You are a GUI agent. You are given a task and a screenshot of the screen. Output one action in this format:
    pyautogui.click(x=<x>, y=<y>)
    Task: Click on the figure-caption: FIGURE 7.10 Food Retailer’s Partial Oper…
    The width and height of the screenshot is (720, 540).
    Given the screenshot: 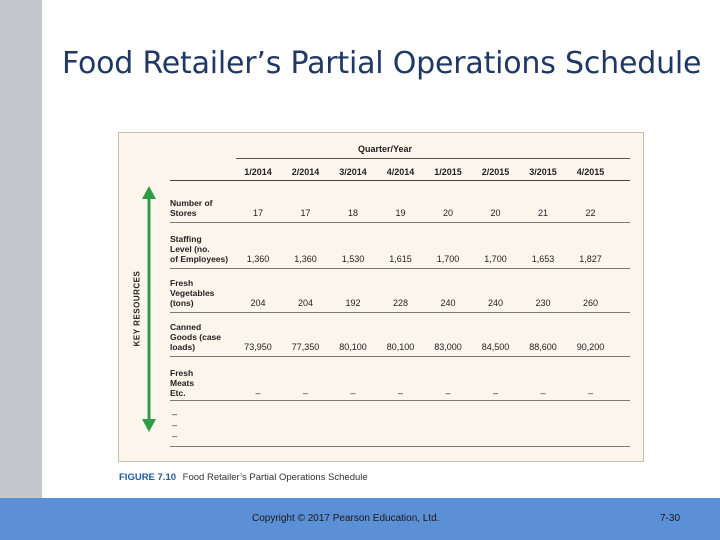 What is the action you would take?
    pyautogui.click(x=243, y=477)
    